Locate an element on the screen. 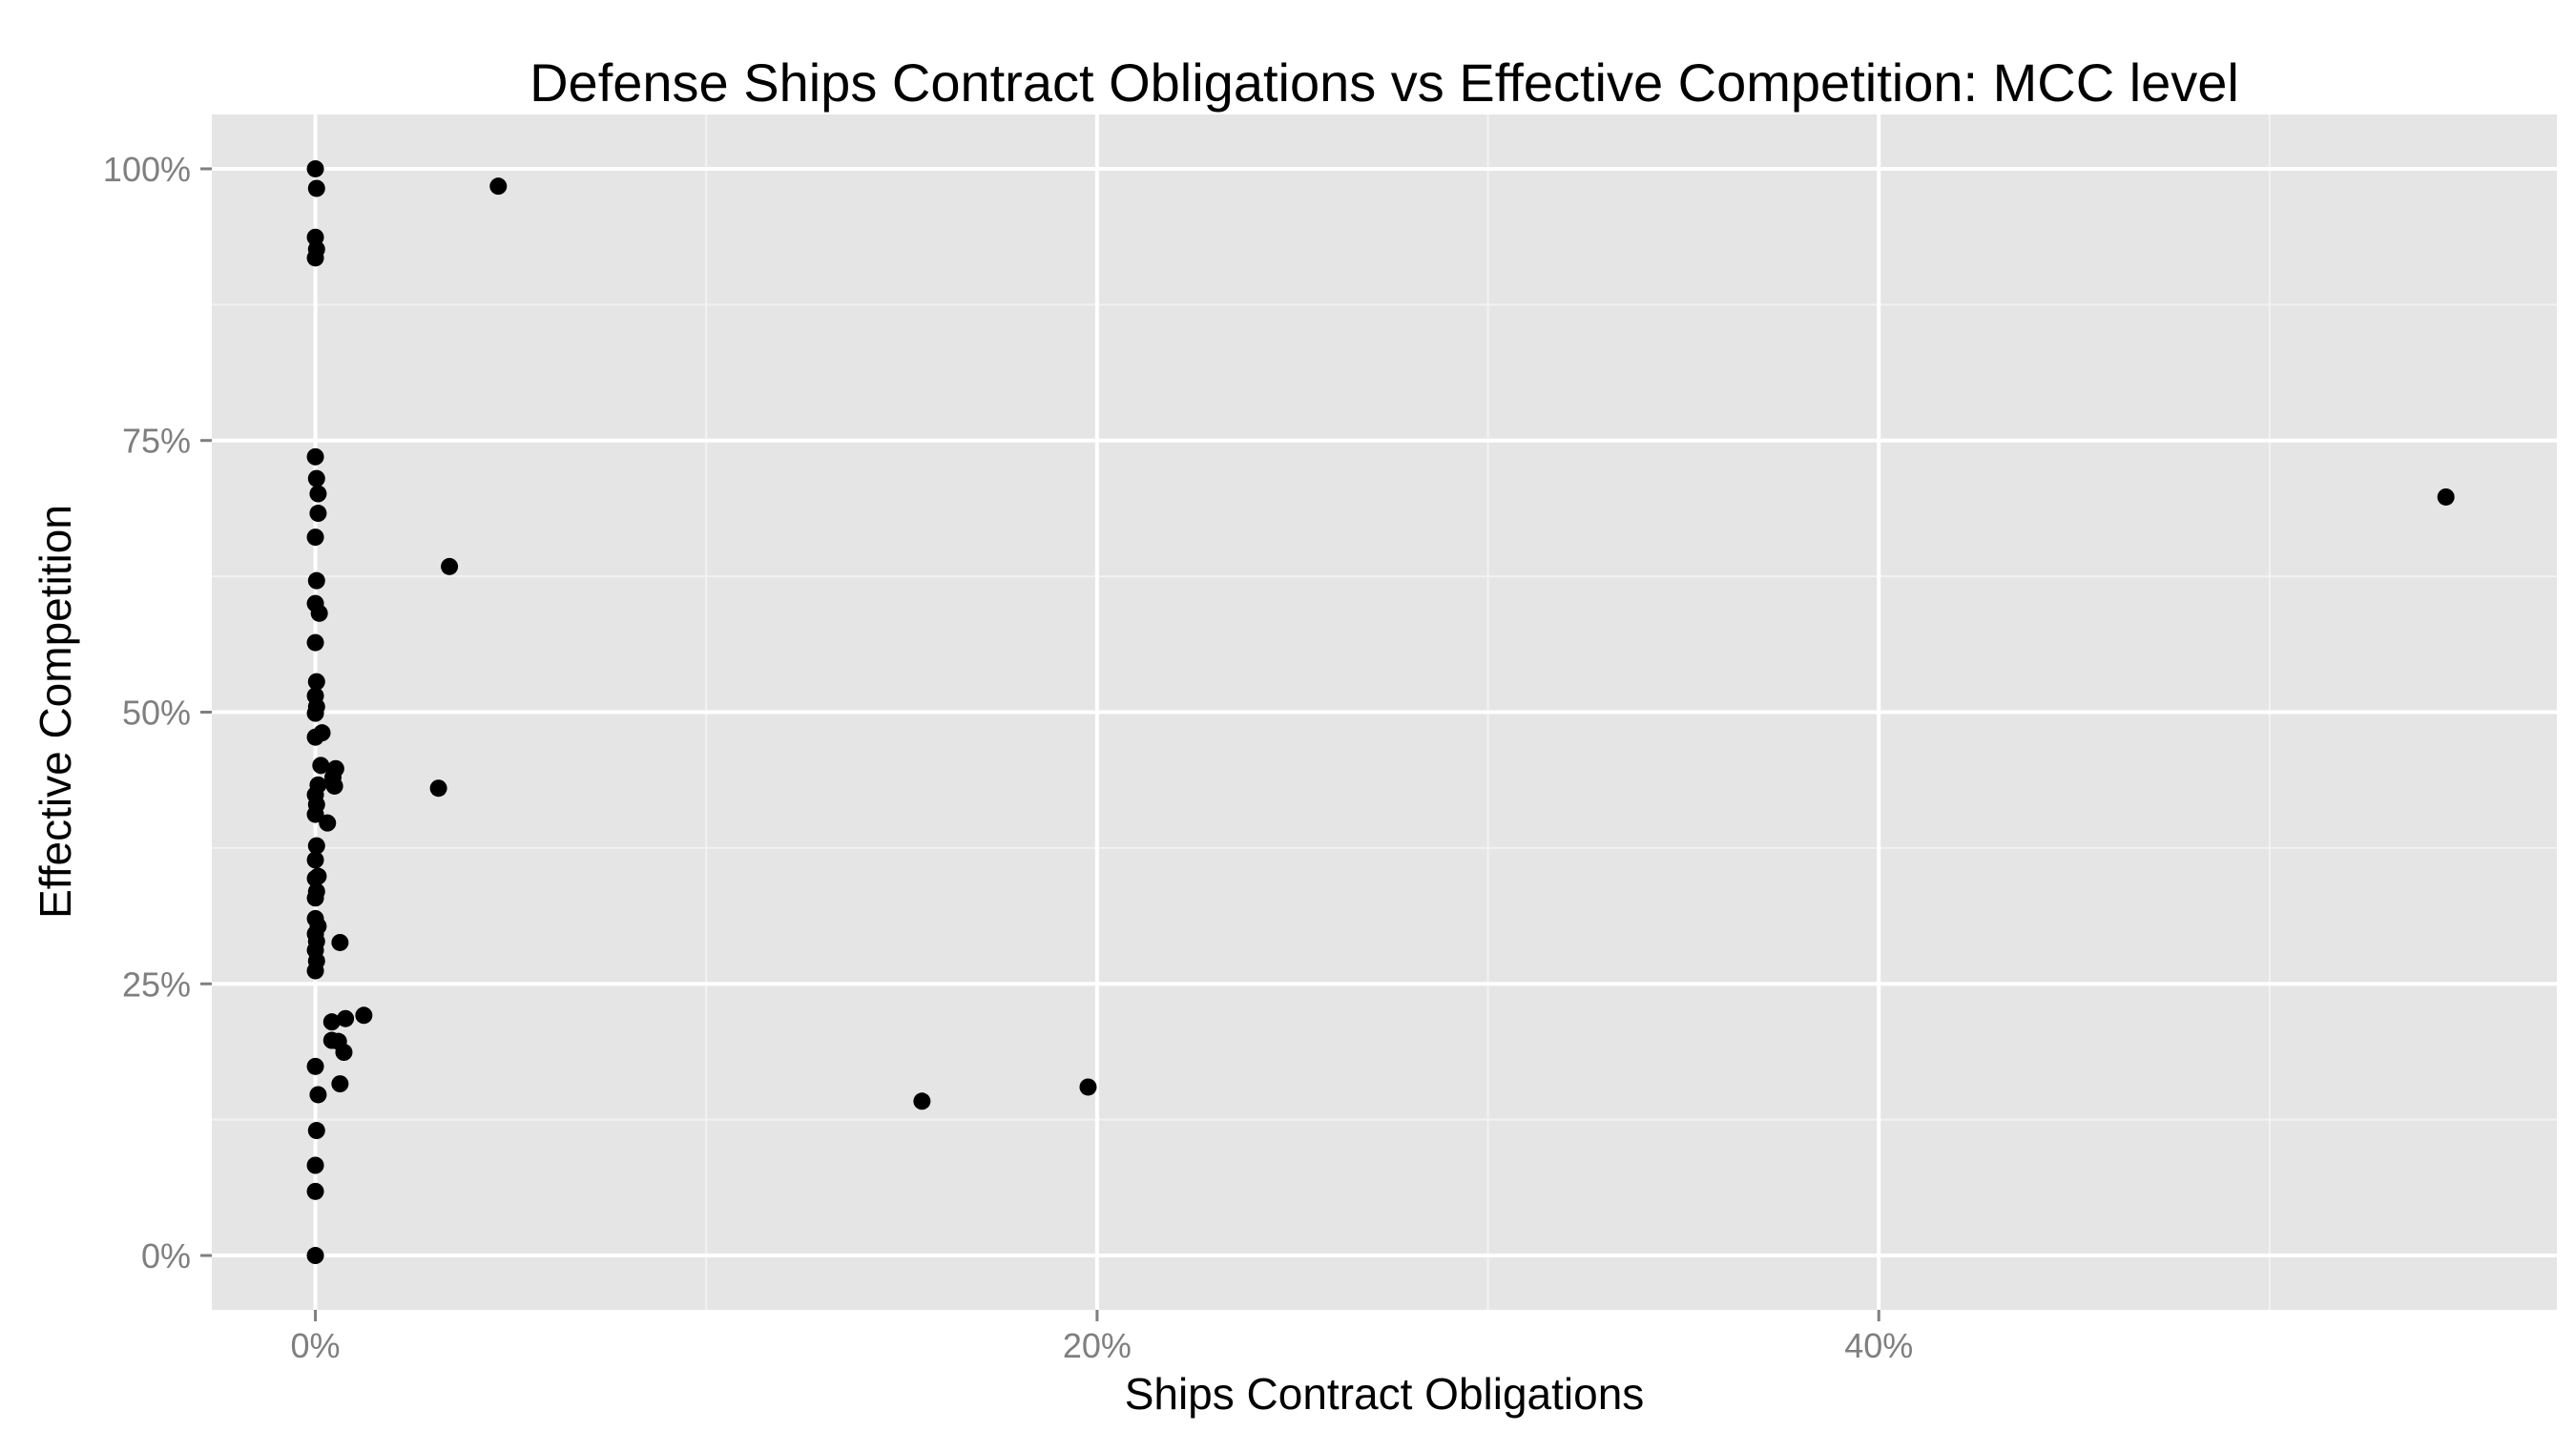 This screenshot has width=2576, height=1431. x-tick-label: 0% is located at coordinates (316, 1345).